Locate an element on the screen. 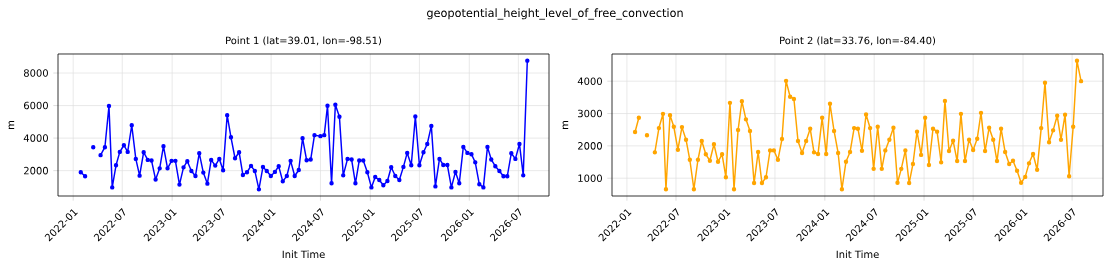 The image size is (1110, 266). chart-title: Point 1 (lat=39.01, lon=-98.51) is located at coordinates (304, 41).